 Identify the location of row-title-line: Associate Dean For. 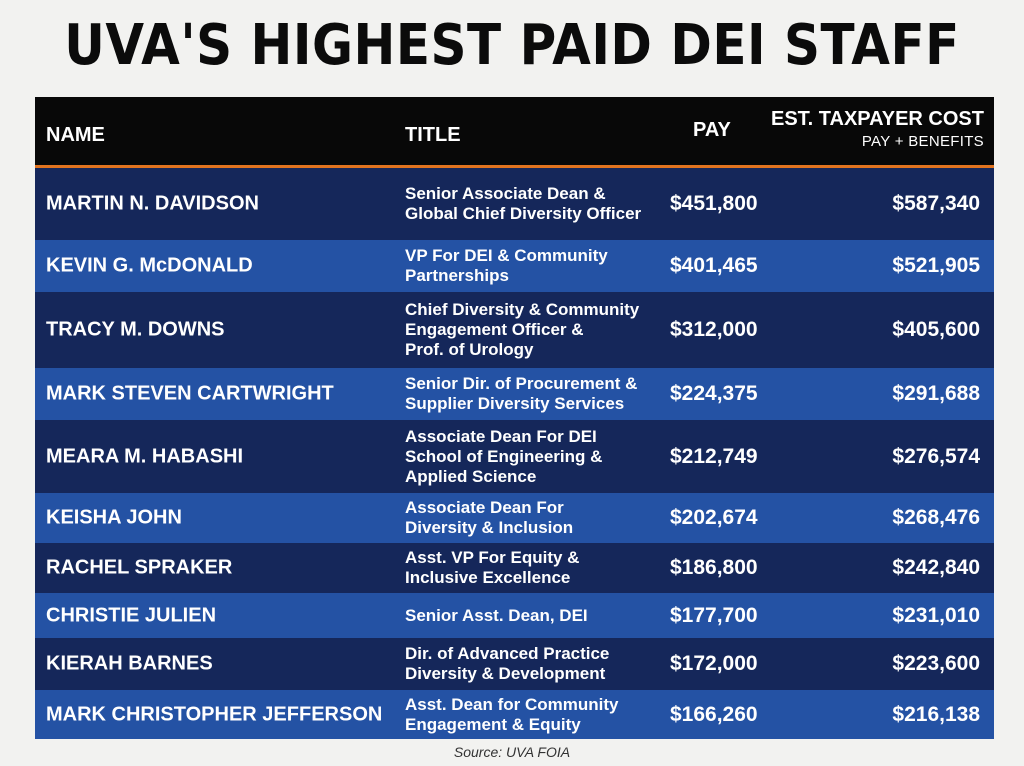
(484, 507).